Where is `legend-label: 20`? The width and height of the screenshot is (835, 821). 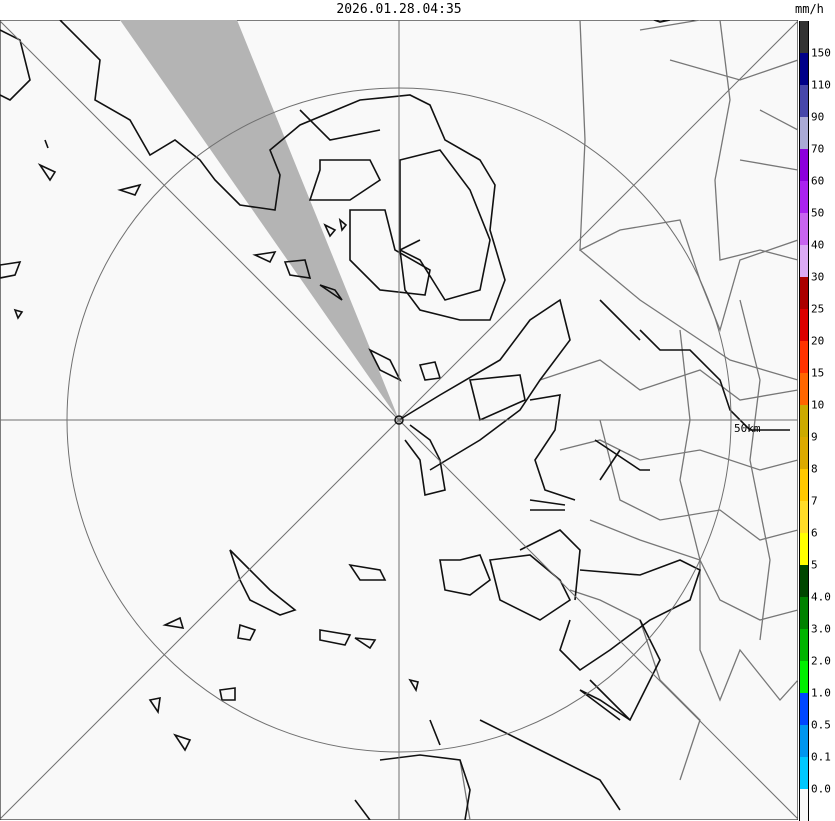 legend-label: 20 is located at coordinates (818, 341).